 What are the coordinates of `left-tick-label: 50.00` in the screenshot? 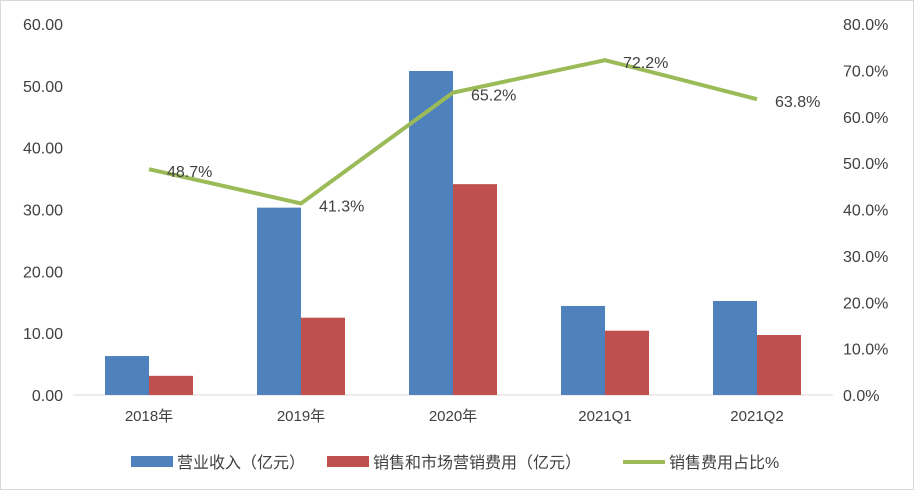 It's located at (43, 87).